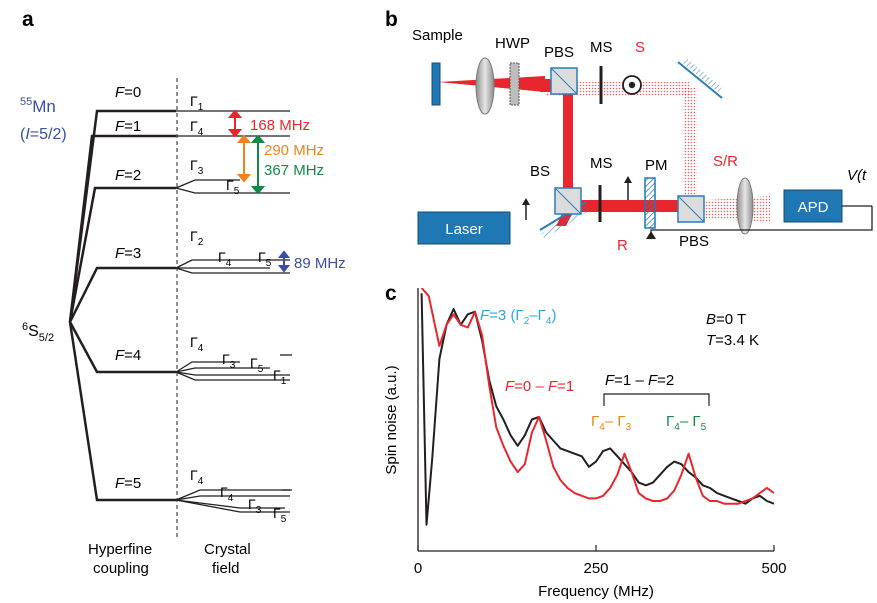 The width and height of the screenshot is (877, 603). What do you see at coordinates (629, 206) in the screenshot?
I see `beam-horizontal` at bounding box center [629, 206].